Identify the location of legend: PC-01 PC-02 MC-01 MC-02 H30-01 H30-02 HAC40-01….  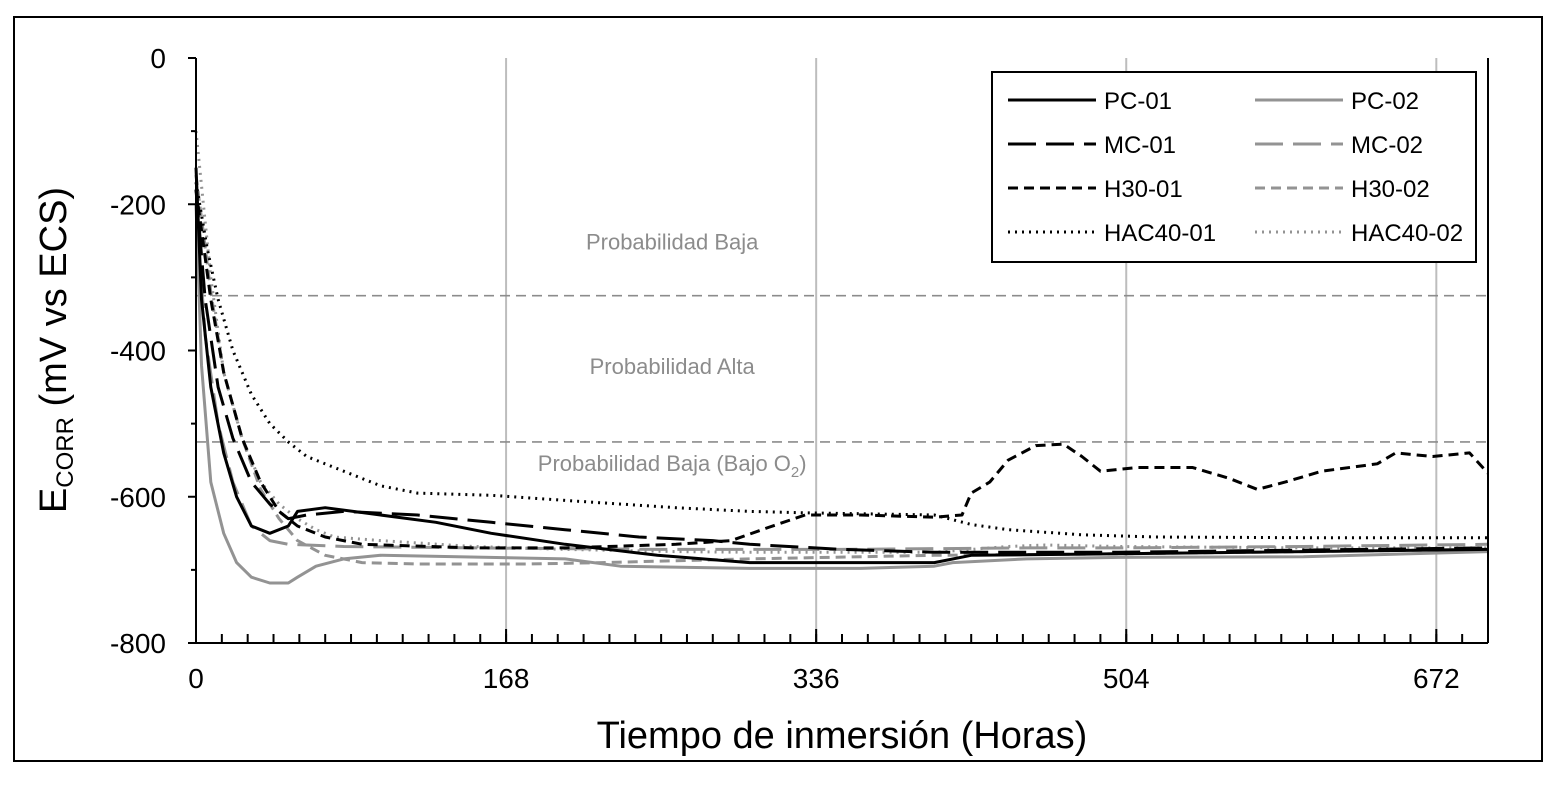
(1234, 167).